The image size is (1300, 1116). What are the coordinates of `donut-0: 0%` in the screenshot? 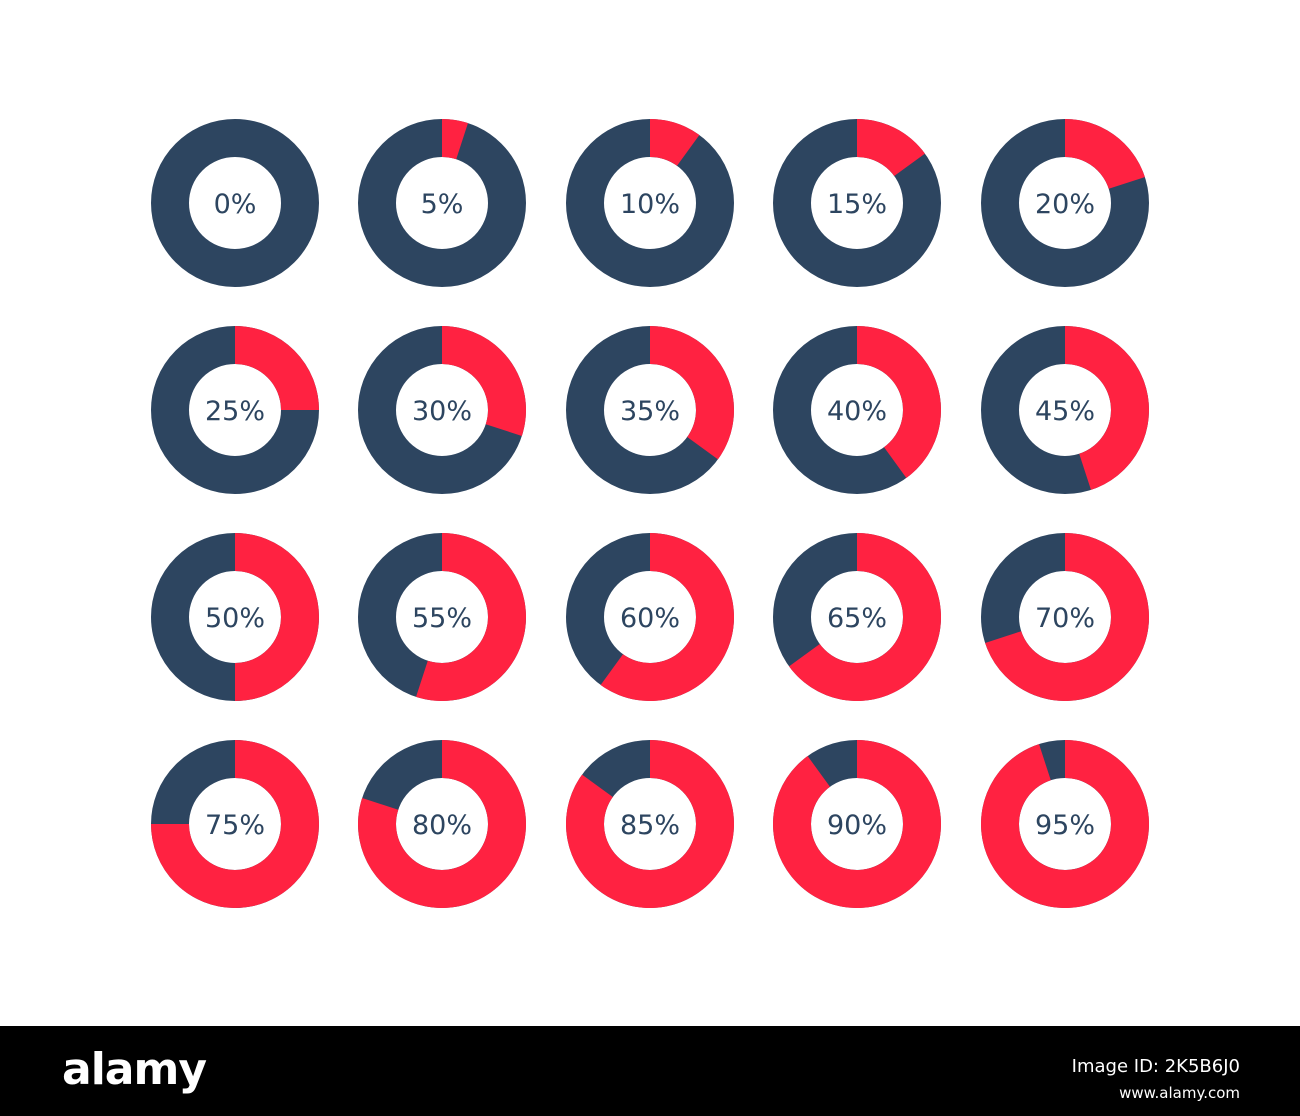 It's located at (235, 203).